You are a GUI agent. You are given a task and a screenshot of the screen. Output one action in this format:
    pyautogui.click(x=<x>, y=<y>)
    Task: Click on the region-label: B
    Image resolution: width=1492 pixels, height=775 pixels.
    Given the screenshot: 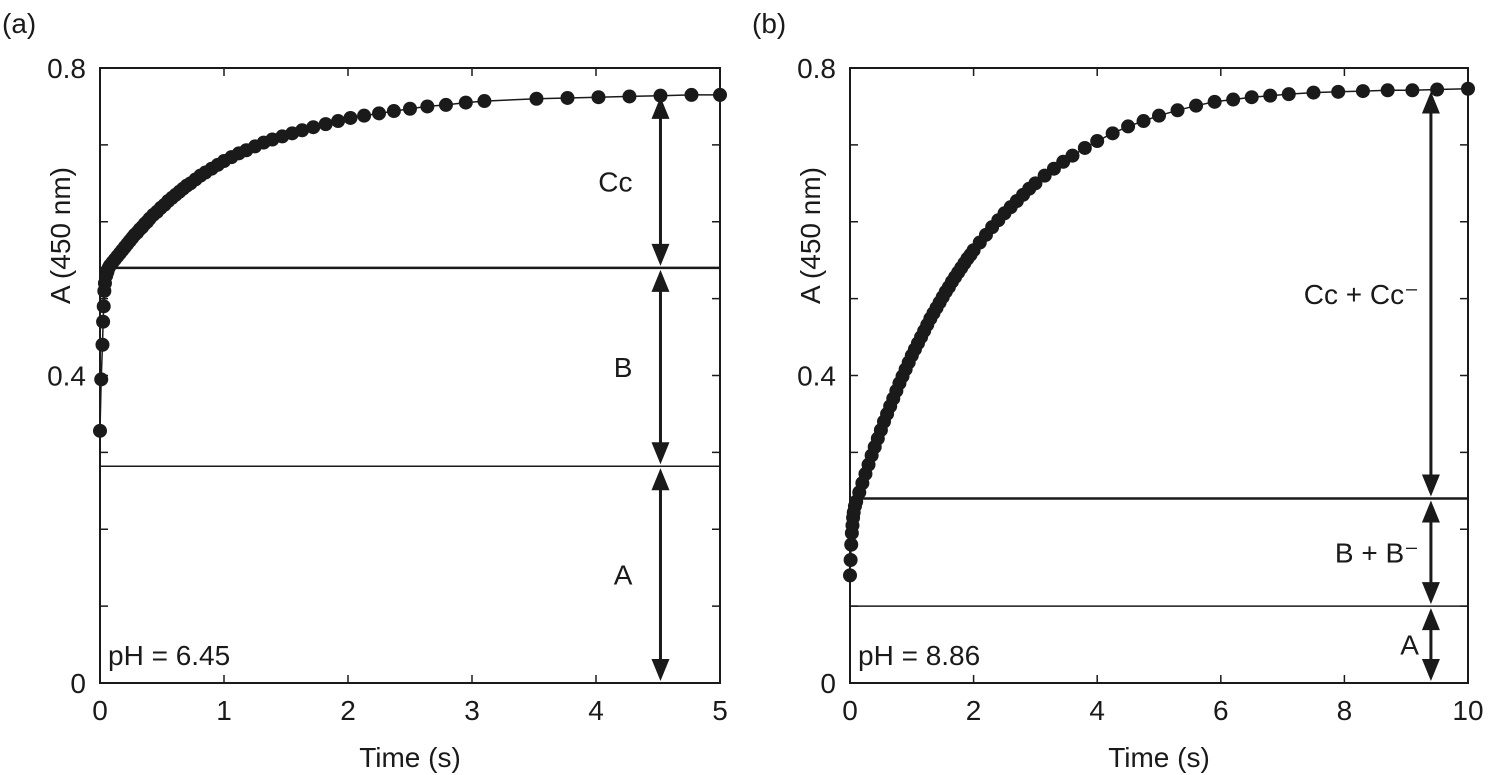 What is the action you would take?
    pyautogui.click(x=623, y=367)
    